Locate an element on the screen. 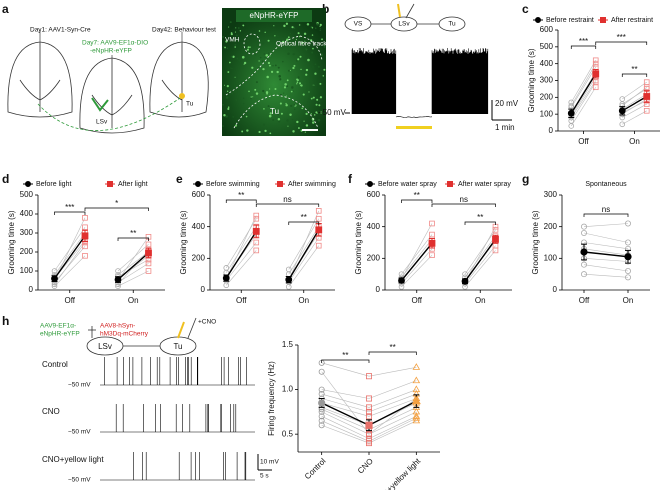  significance-label: * is located at coordinates (116, 203).